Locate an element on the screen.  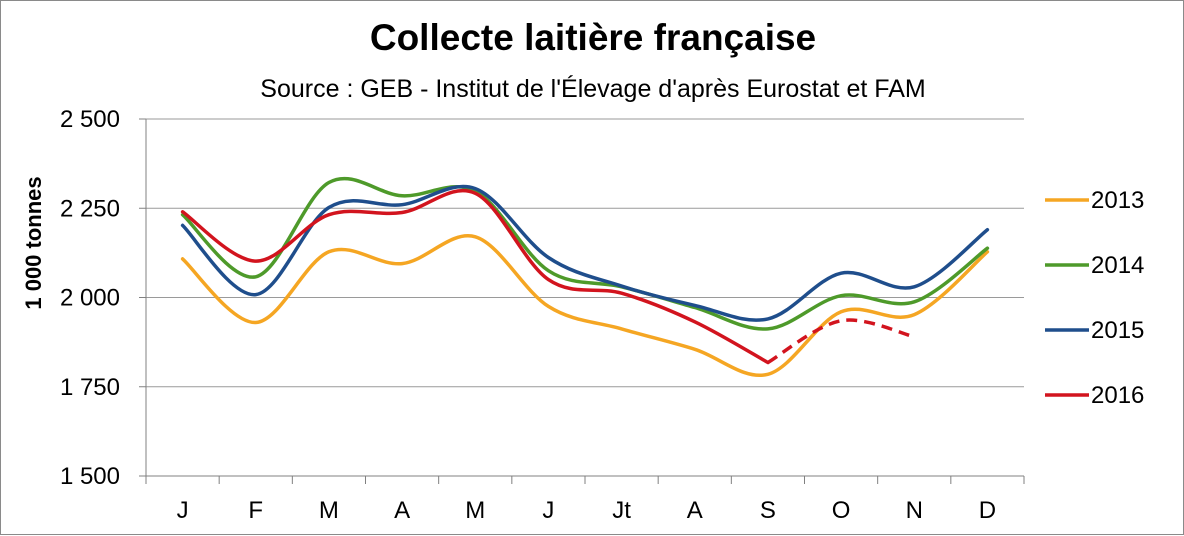
y-tick-label: 1 750 is located at coordinates (90, 387).